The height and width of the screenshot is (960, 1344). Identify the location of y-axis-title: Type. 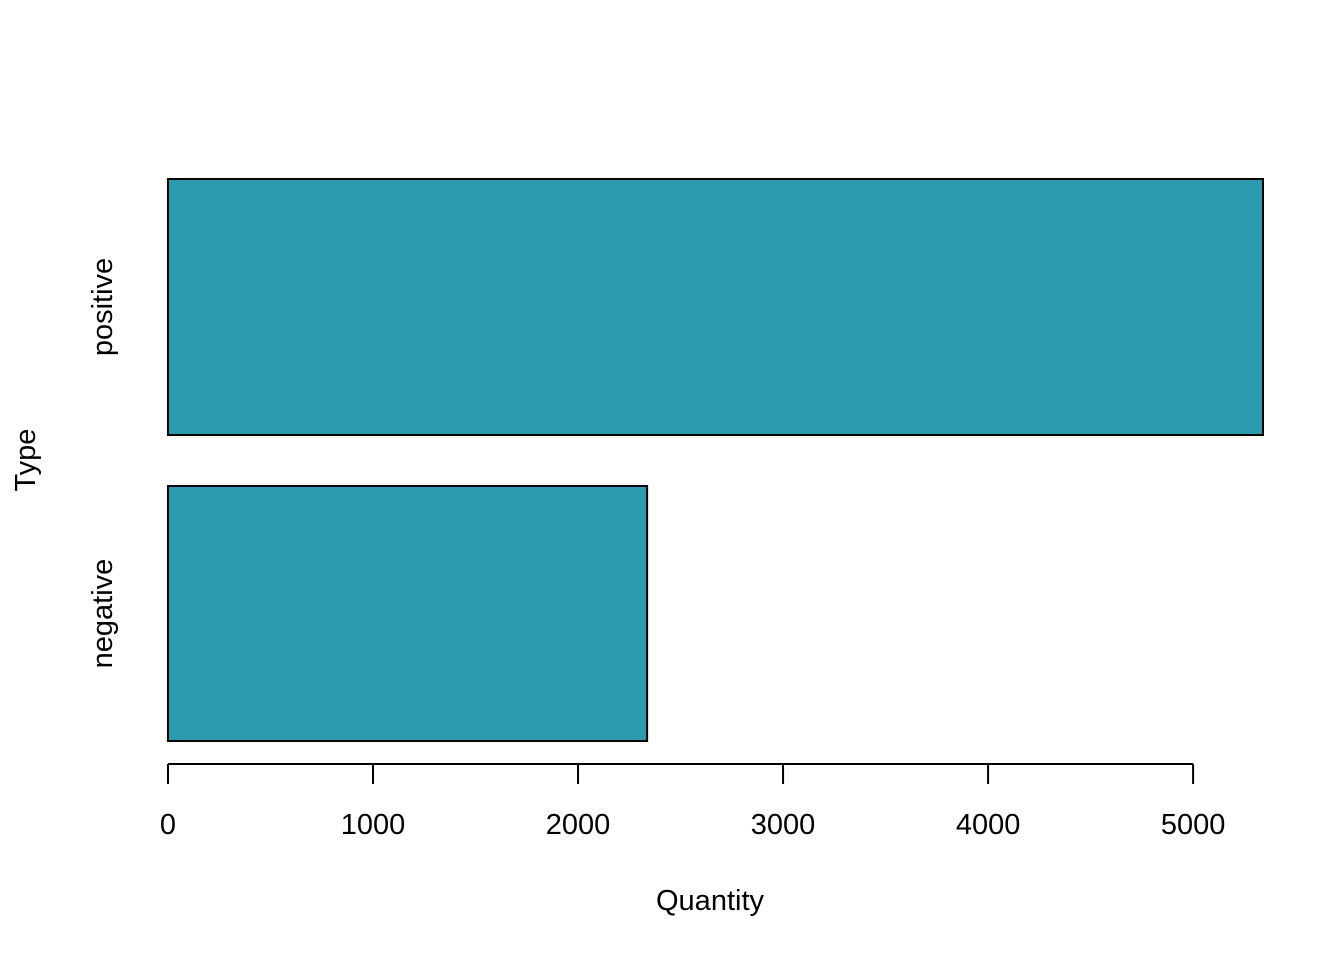
(26, 460).